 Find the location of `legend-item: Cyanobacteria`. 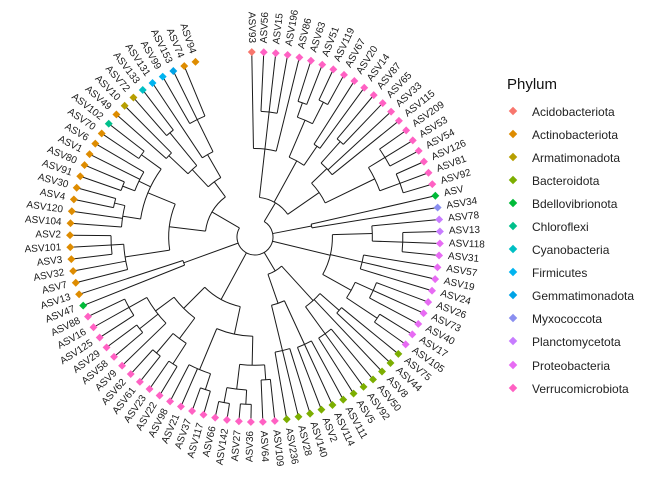

legend-item: Cyanobacteria is located at coordinates (585, 250).